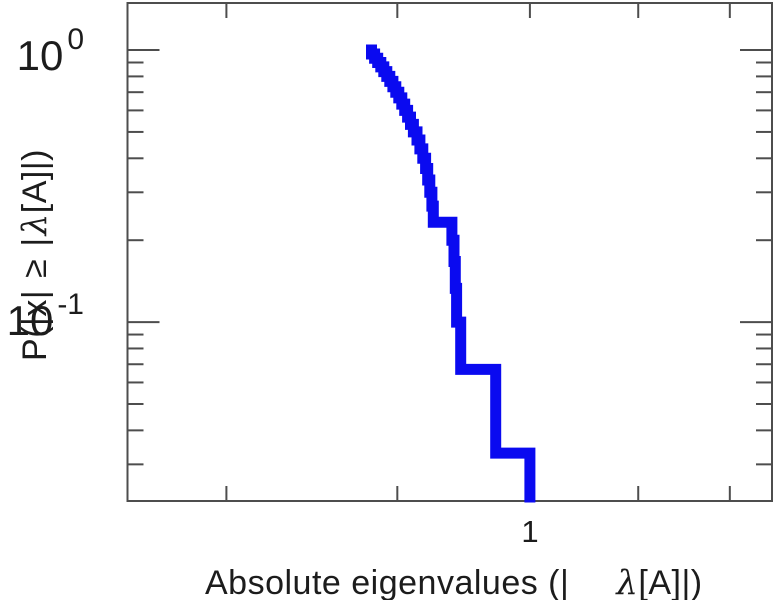  I want to click on x-title-text: Absolute eigenvalues (|, so click(387, 582).